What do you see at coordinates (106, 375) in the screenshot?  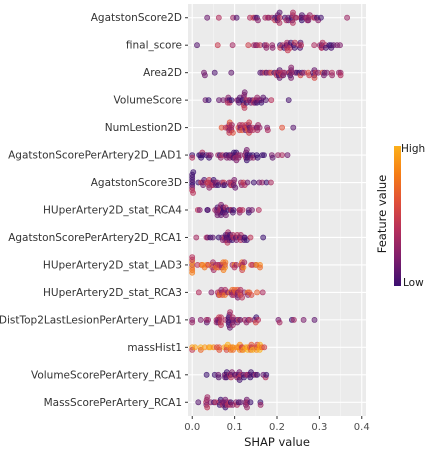 I see `feature-label: VolumeScorePerArtery_RCA1` at bounding box center [106, 375].